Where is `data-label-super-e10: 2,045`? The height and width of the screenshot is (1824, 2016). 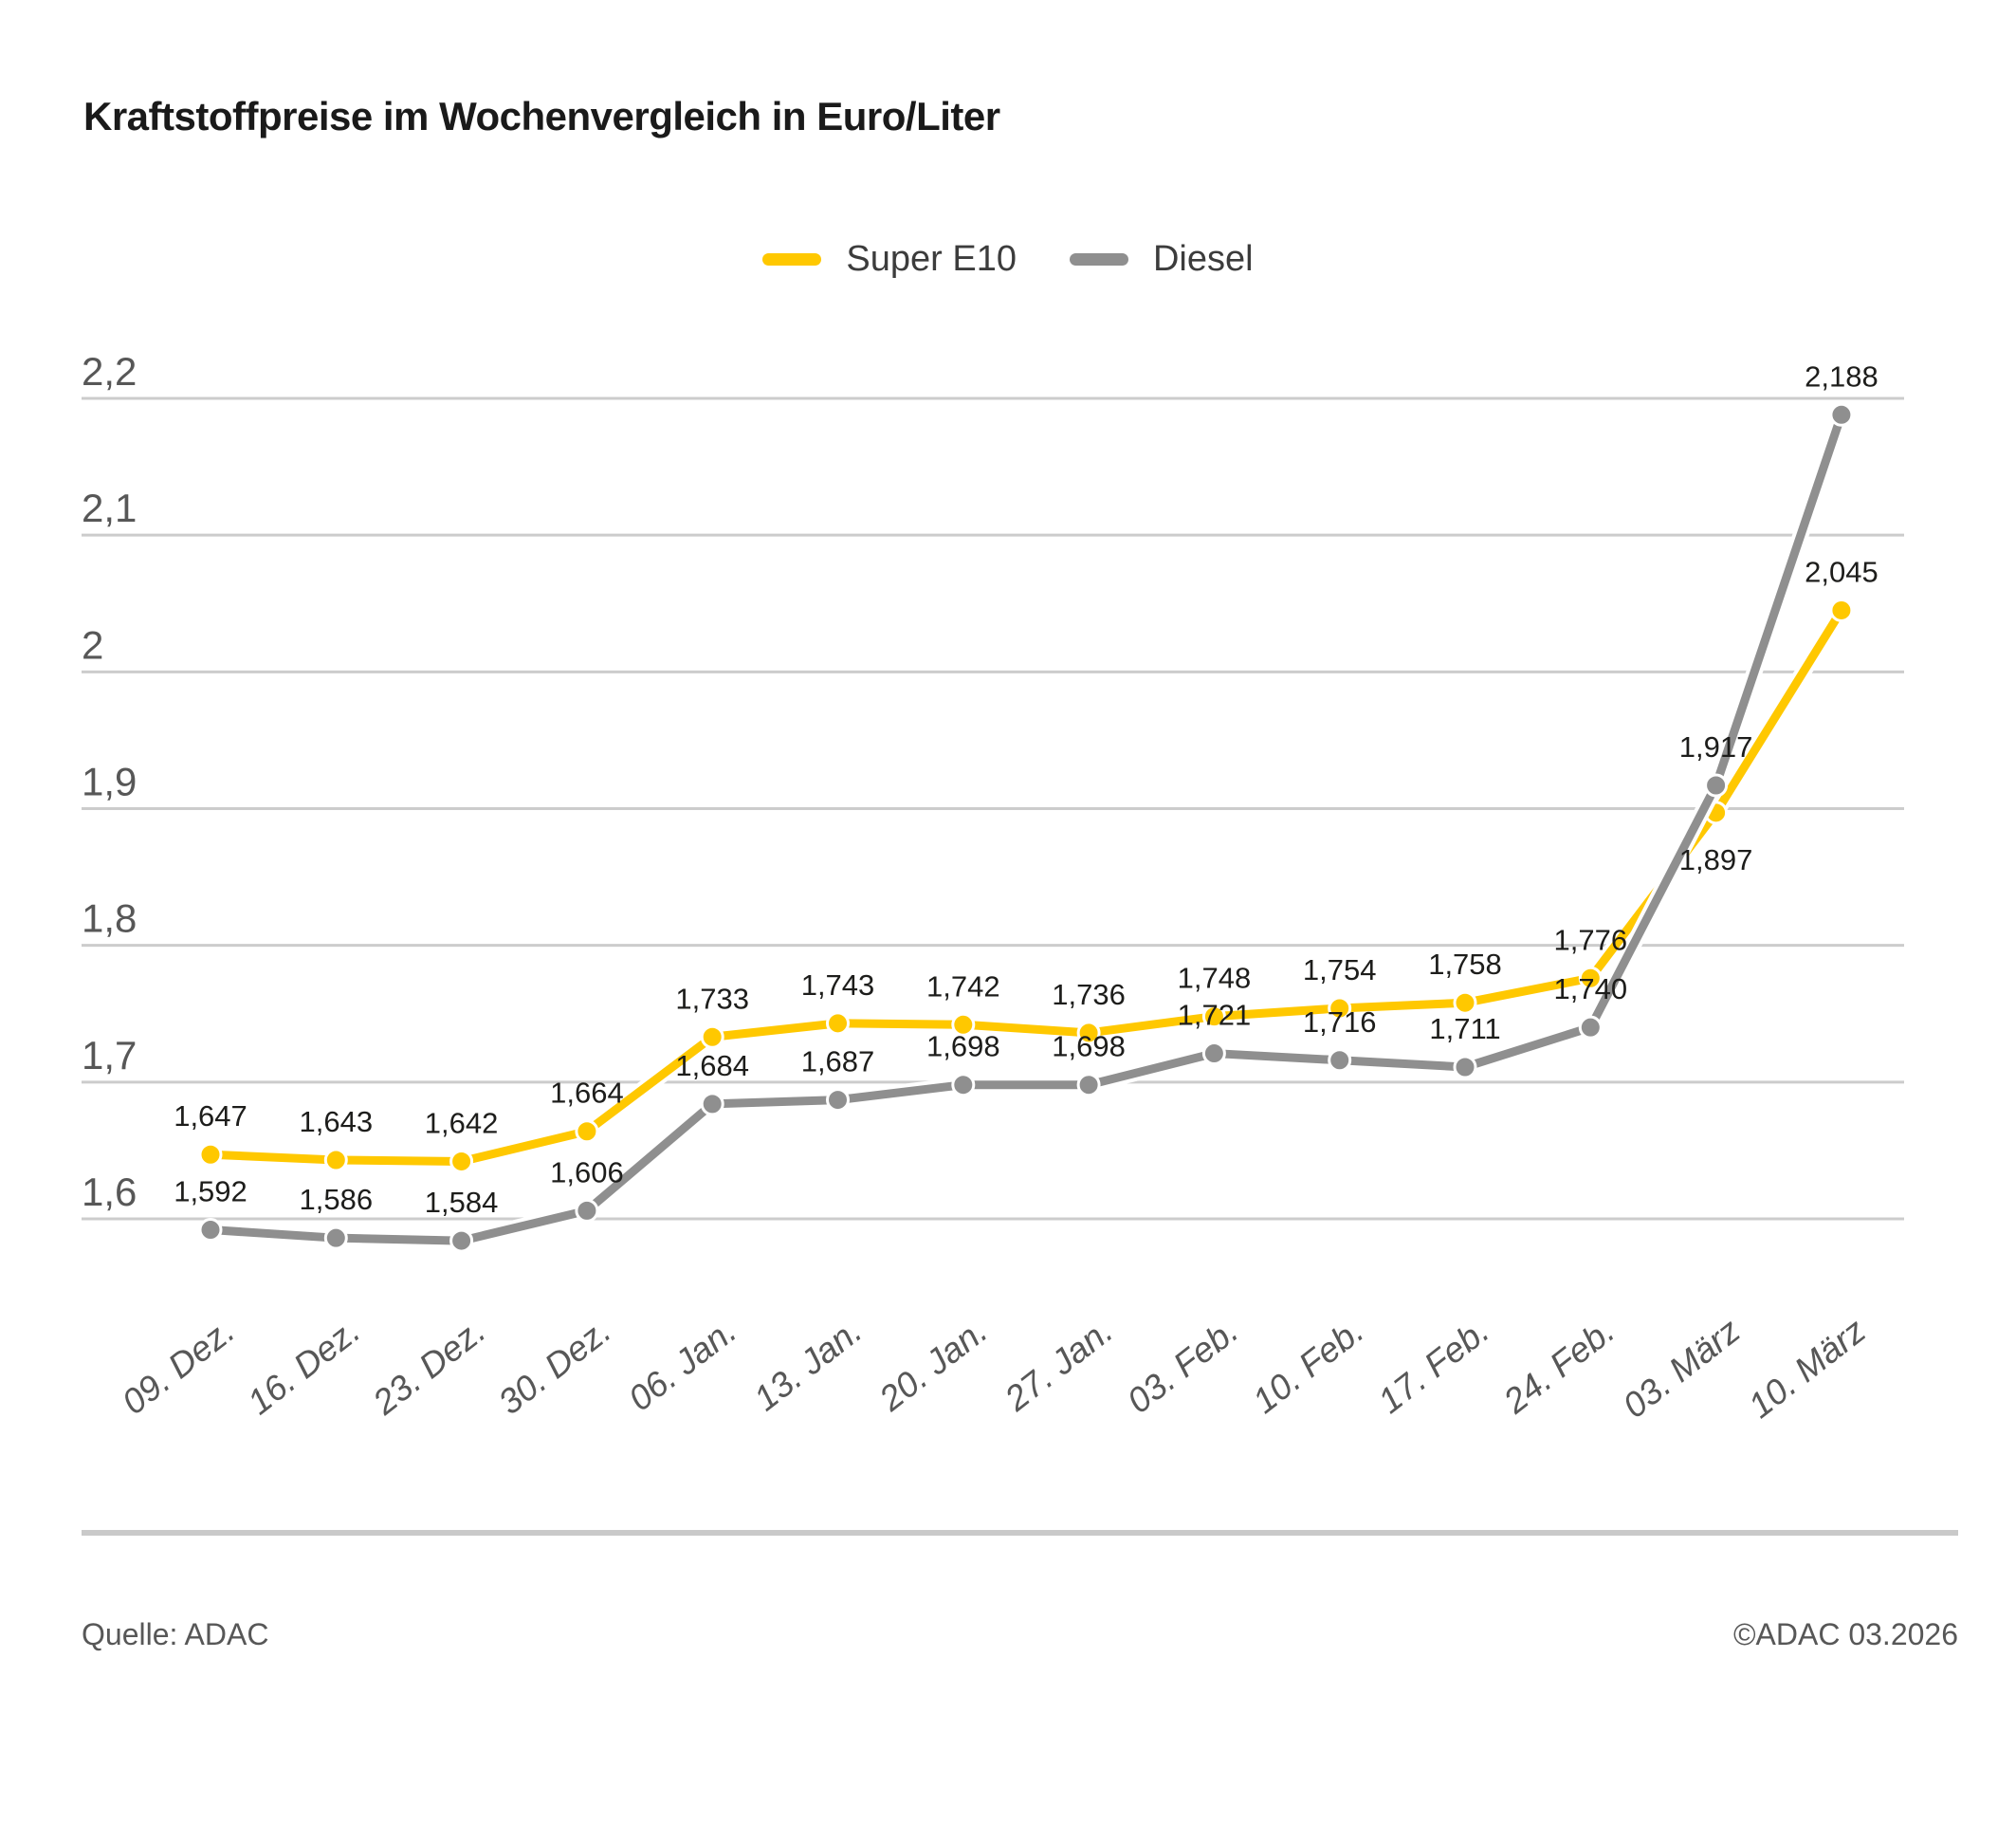
data-label-super-e10: 2,045 is located at coordinates (1842, 571).